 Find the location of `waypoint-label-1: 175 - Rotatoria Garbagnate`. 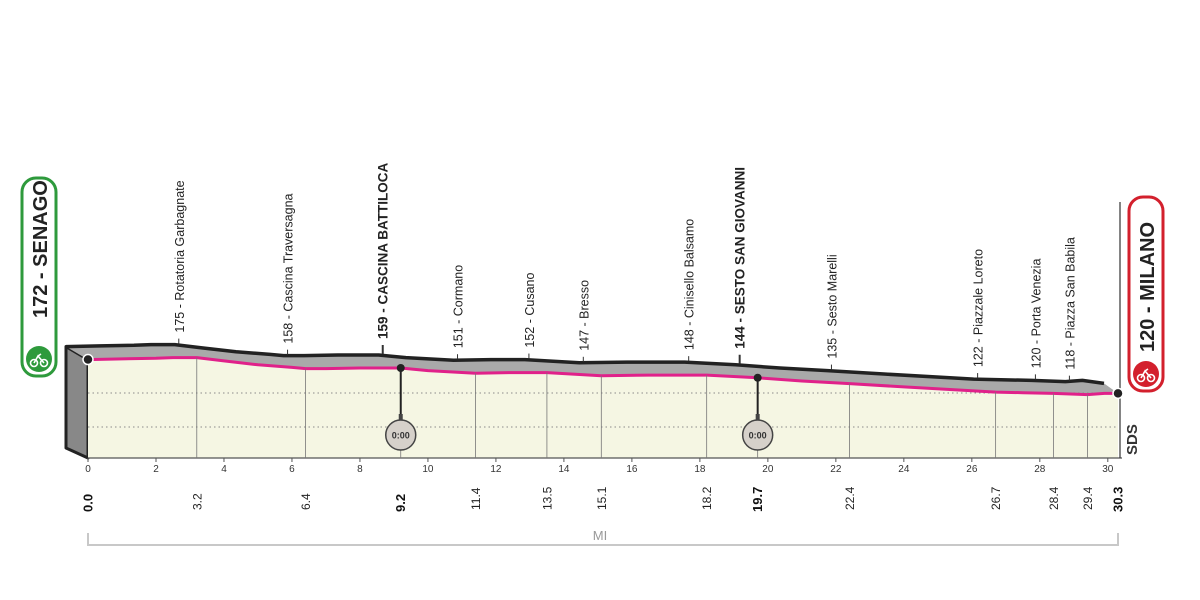

waypoint-label-1: 175 - Rotatoria Garbagnate is located at coordinates (180, 256).